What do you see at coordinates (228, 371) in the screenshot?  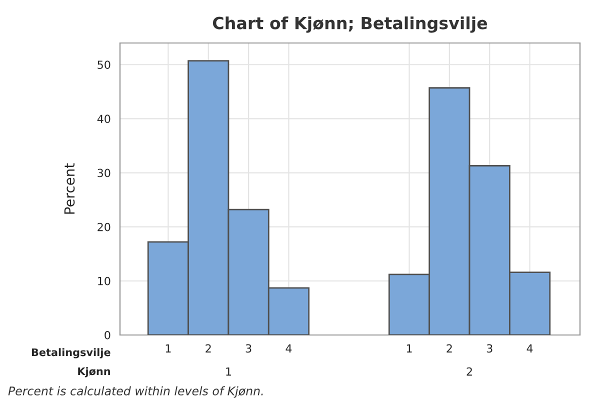 I see `text: 1` at bounding box center [228, 371].